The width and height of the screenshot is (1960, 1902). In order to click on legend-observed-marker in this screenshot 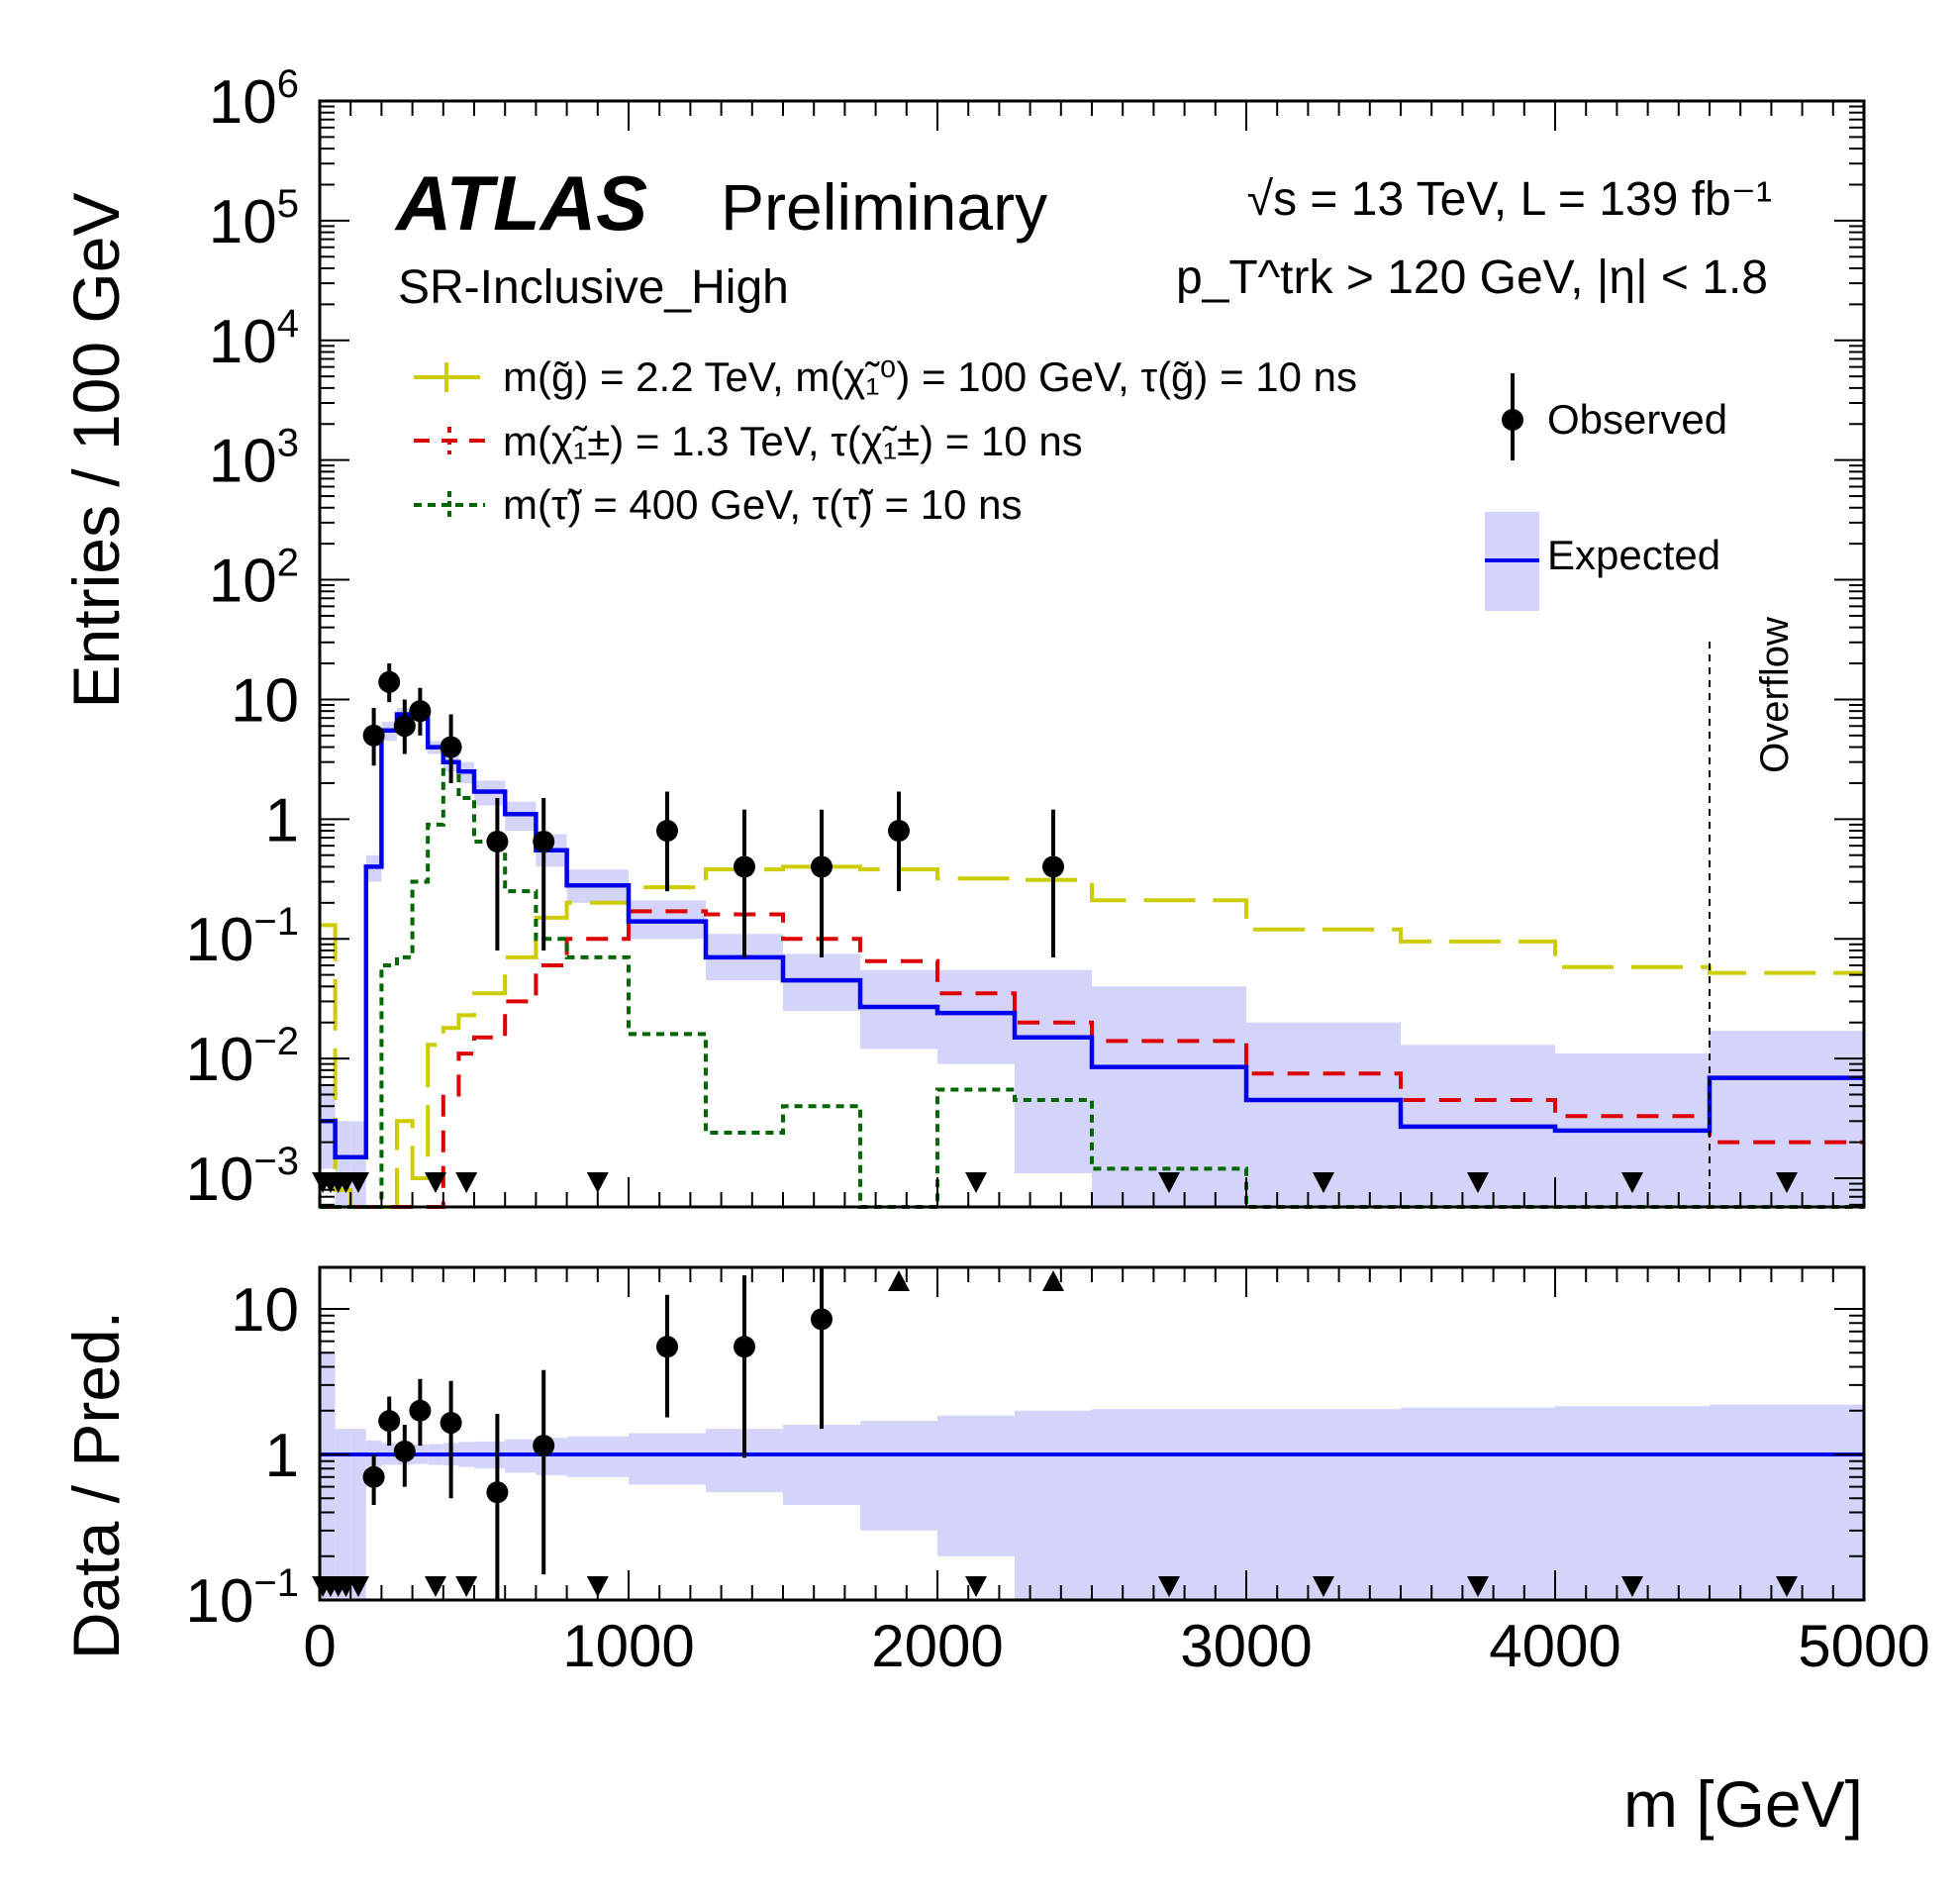, I will do `click(1512, 420)`.